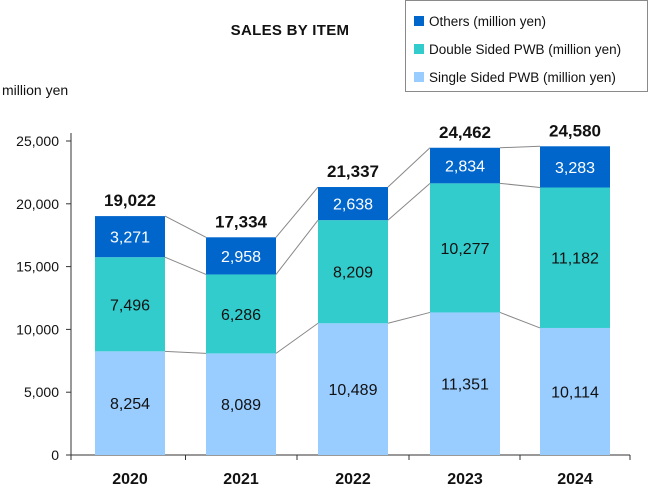 The image size is (652, 489). Describe the element at coordinates (37, 204) in the screenshot. I see `y-tick-label: 20,000` at that location.